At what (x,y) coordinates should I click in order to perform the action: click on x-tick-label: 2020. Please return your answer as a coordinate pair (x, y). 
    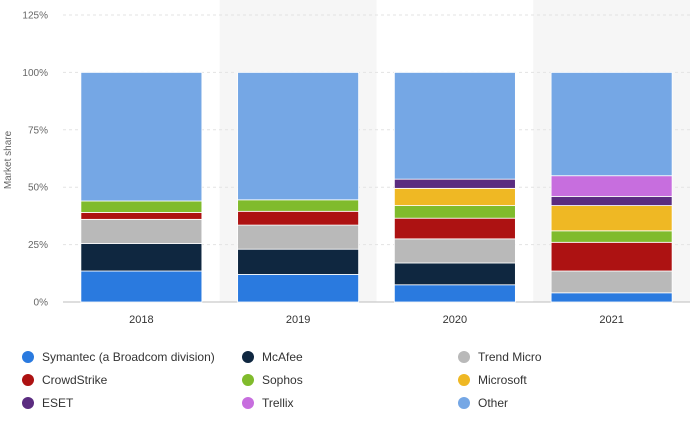
    Looking at the image, I should click on (455, 320).